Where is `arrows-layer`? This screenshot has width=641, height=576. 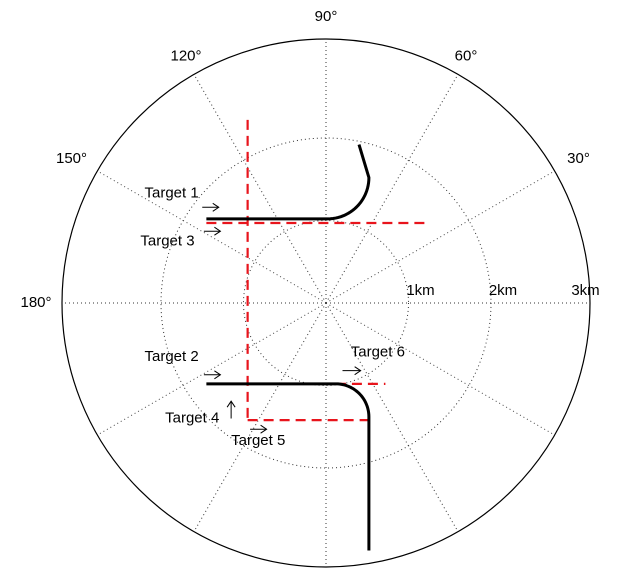
arrows-layer is located at coordinates (282, 318).